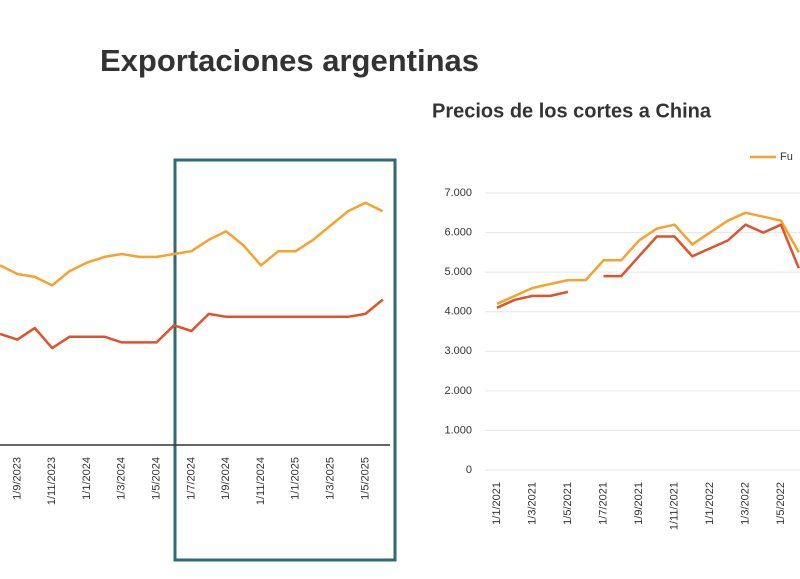  What do you see at coordinates (458, 312) in the screenshot?
I see `y-tick-label: 4.000` at bounding box center [458, 312].